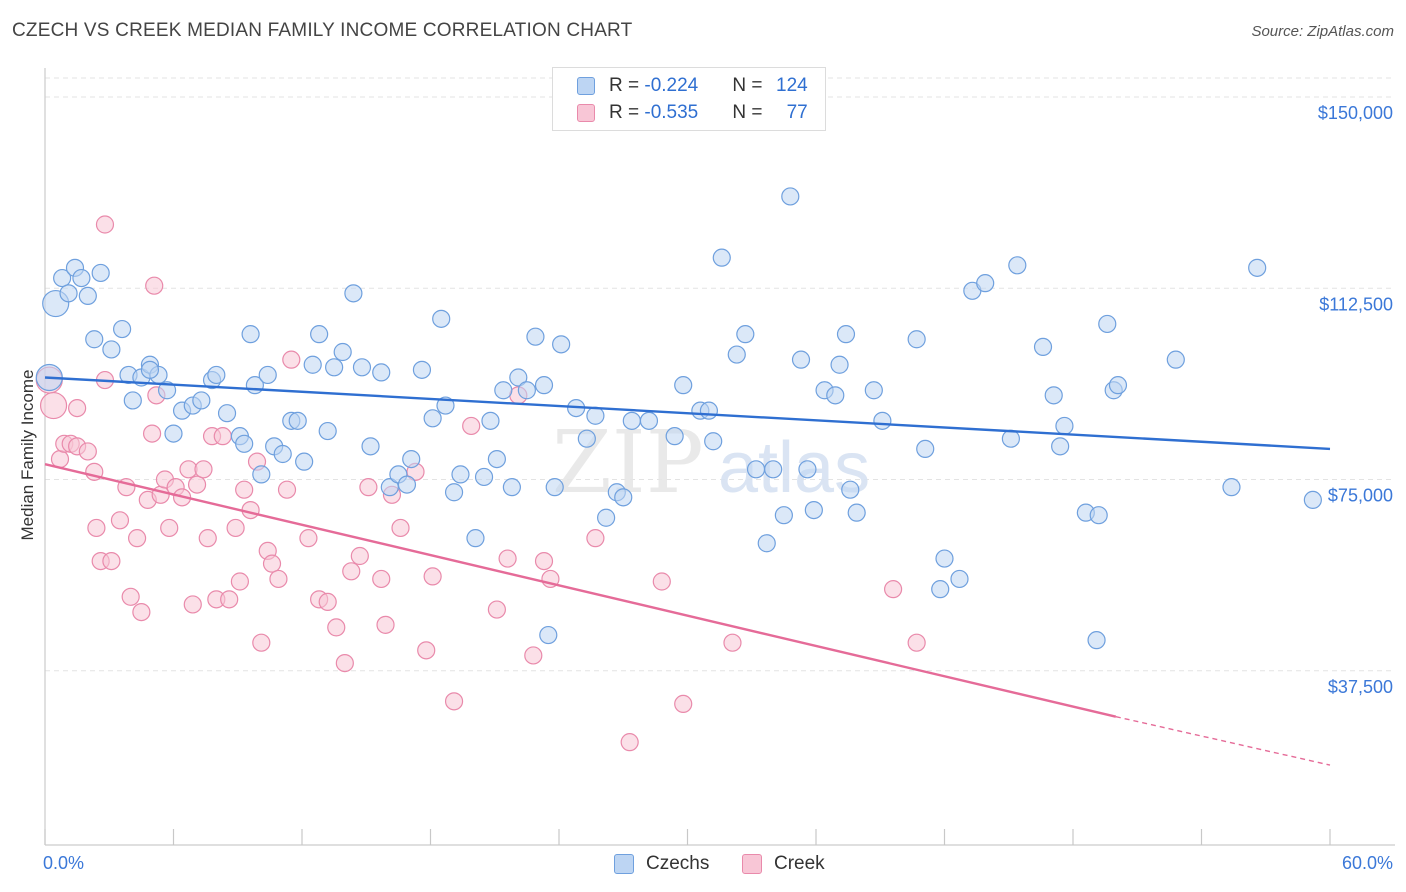  Describe the element at coordinates (692, 86) in the screenshot. I see `legend-row-czech: R = -0.224 N = 124` at that location.